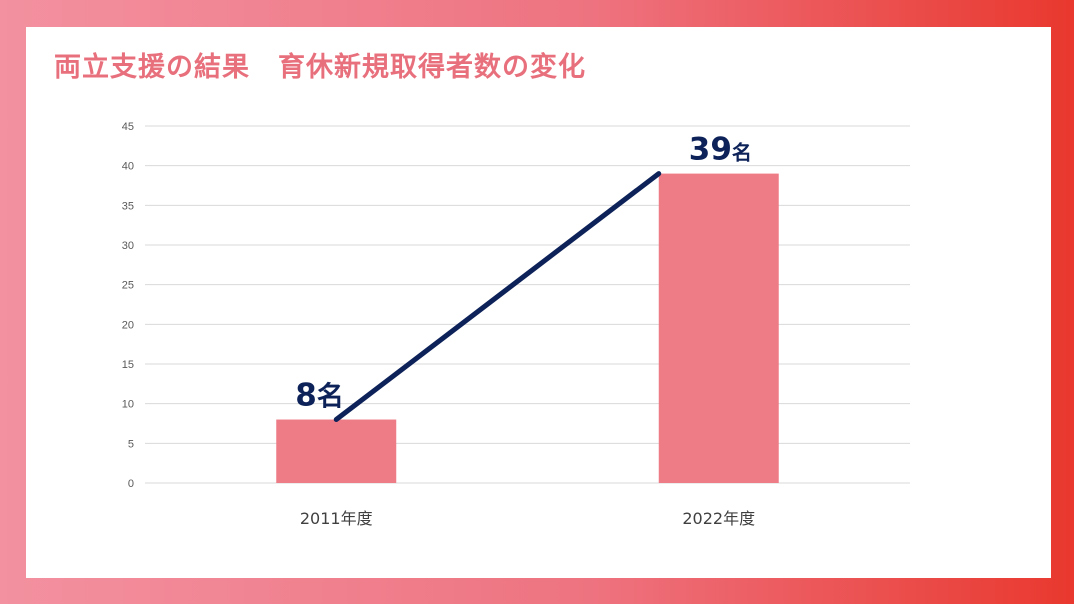 The height and width of the screenshot is (604, 1074). I want to click on trend-line, so click(497, 297).